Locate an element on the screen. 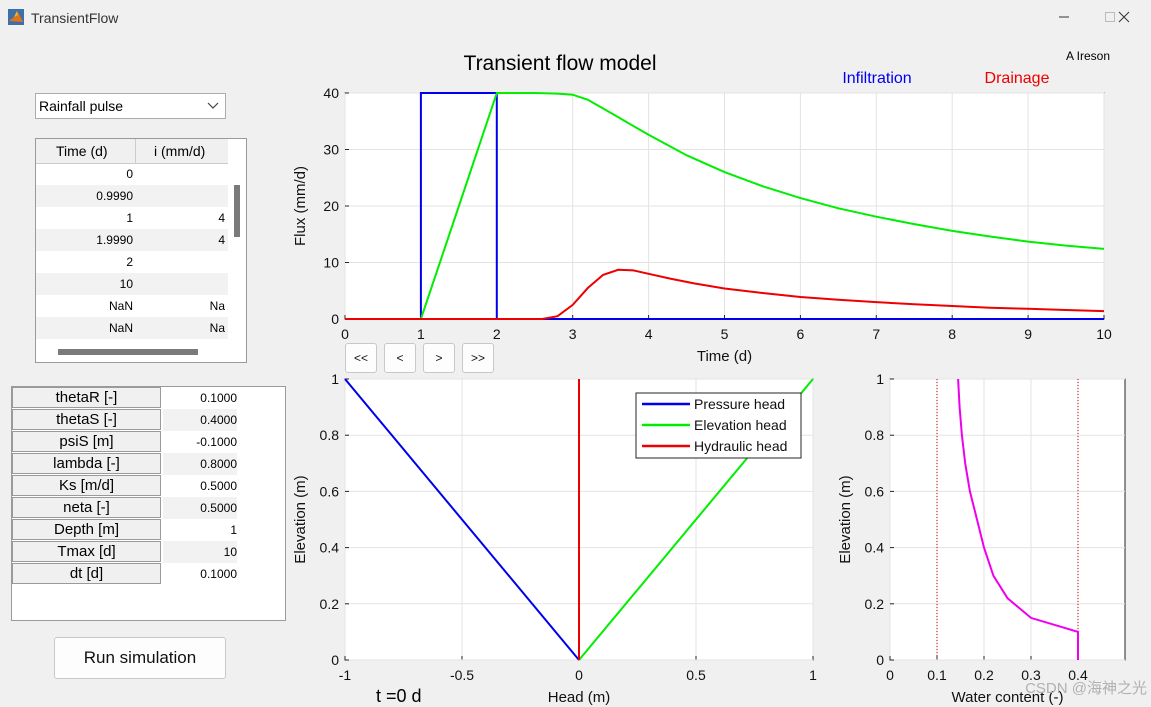  table-row: 0.9990 is located at coordinates (132, 196).